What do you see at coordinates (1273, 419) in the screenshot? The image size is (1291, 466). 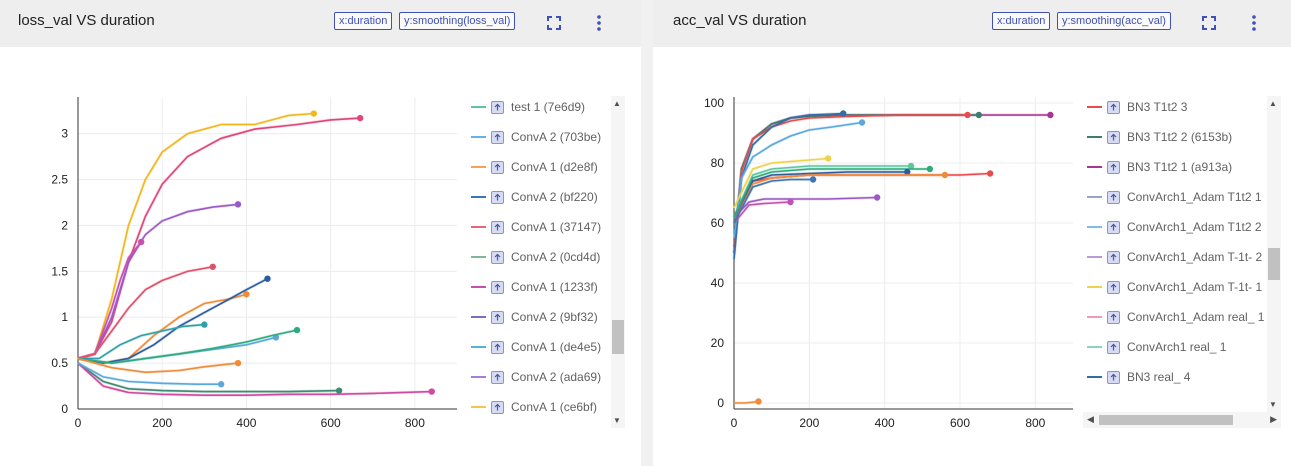 I see `scroll-right-icon: ▶` at bounding box center [1273, 419].